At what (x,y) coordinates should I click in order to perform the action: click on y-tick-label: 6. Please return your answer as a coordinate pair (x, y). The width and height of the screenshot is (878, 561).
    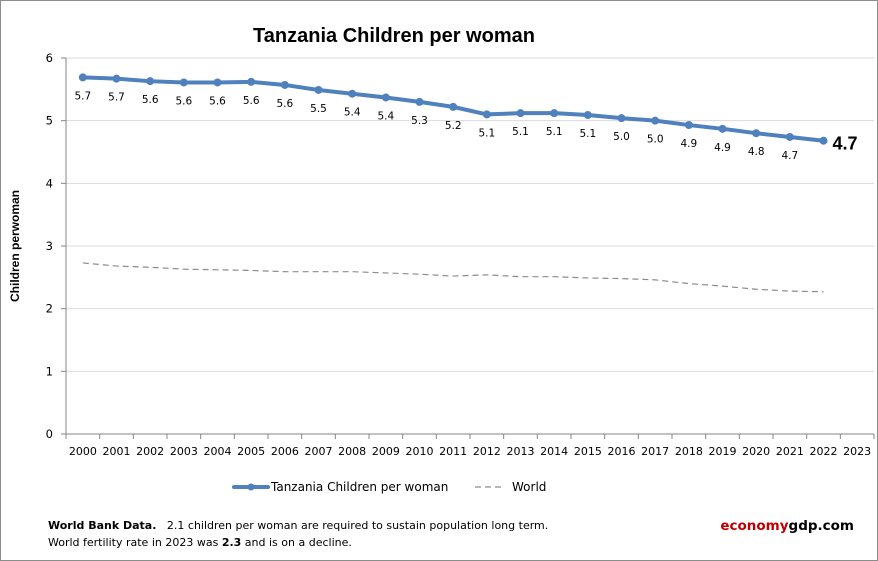
    Looking at the image, I should click on (49, 58).